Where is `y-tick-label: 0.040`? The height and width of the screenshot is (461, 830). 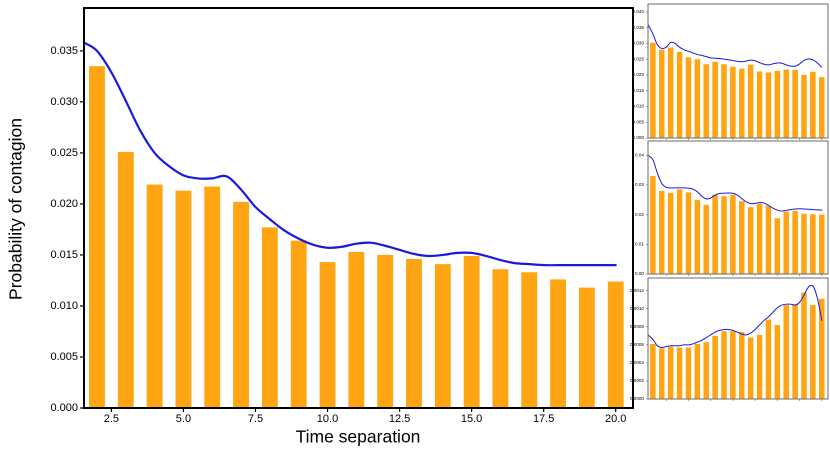 y-tick-label: 0.040 is located at coordinates (639, 11).